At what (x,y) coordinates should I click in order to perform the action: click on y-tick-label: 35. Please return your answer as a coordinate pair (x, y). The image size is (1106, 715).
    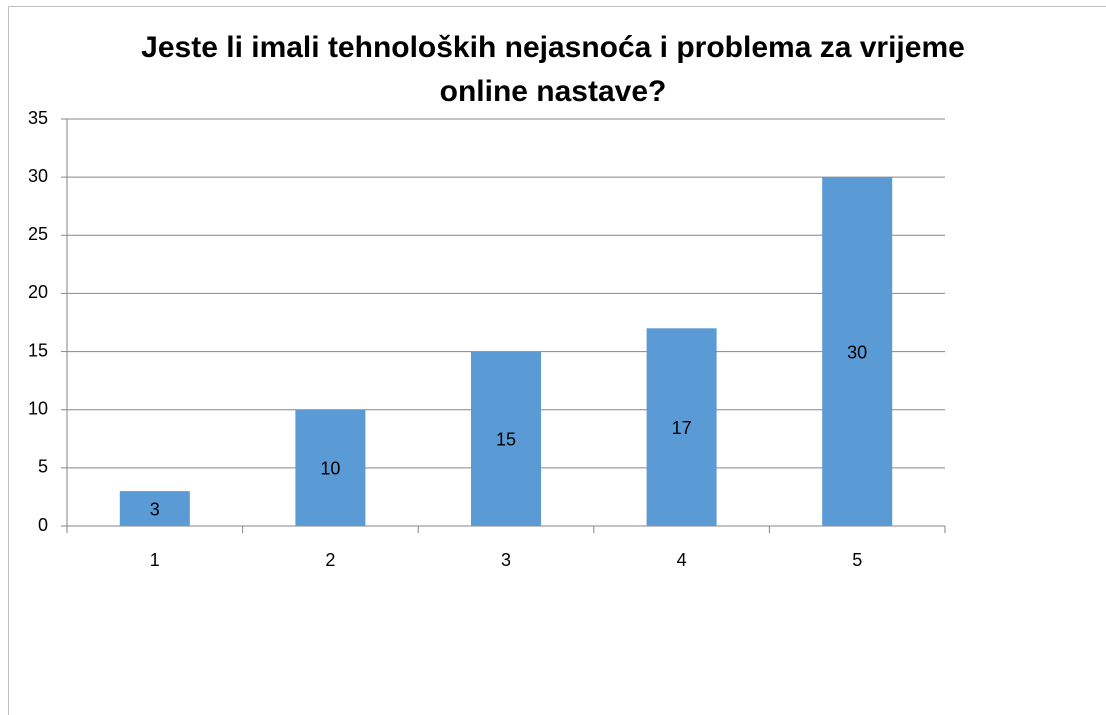
    Looking at the image, I should click on (38, 118).